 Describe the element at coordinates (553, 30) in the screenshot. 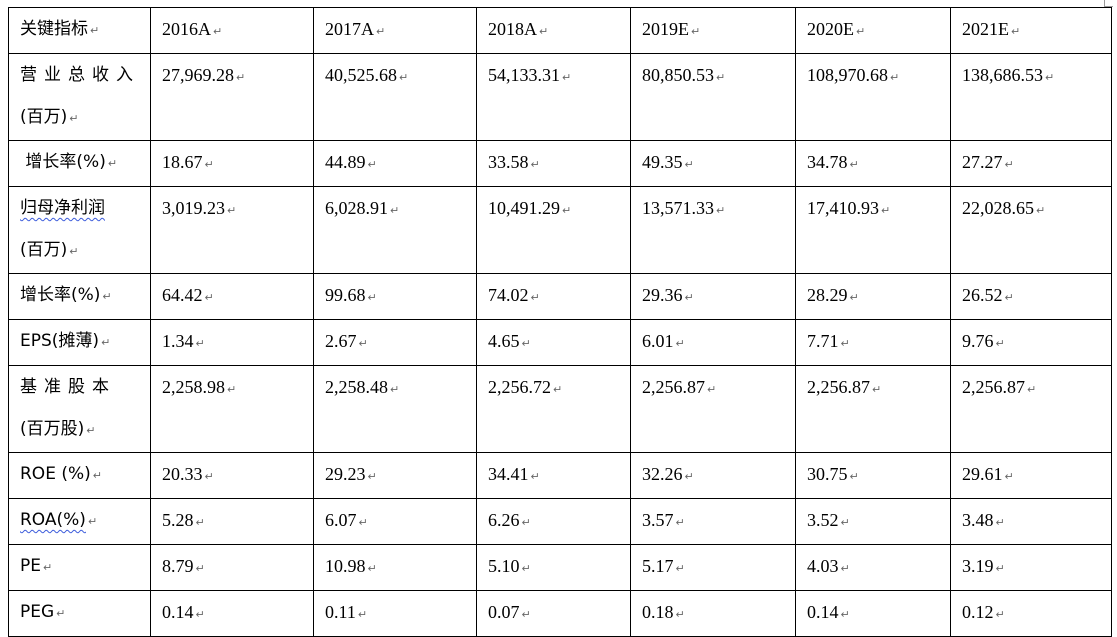

I see `header-year-cell: 2018A ↵` at that location.